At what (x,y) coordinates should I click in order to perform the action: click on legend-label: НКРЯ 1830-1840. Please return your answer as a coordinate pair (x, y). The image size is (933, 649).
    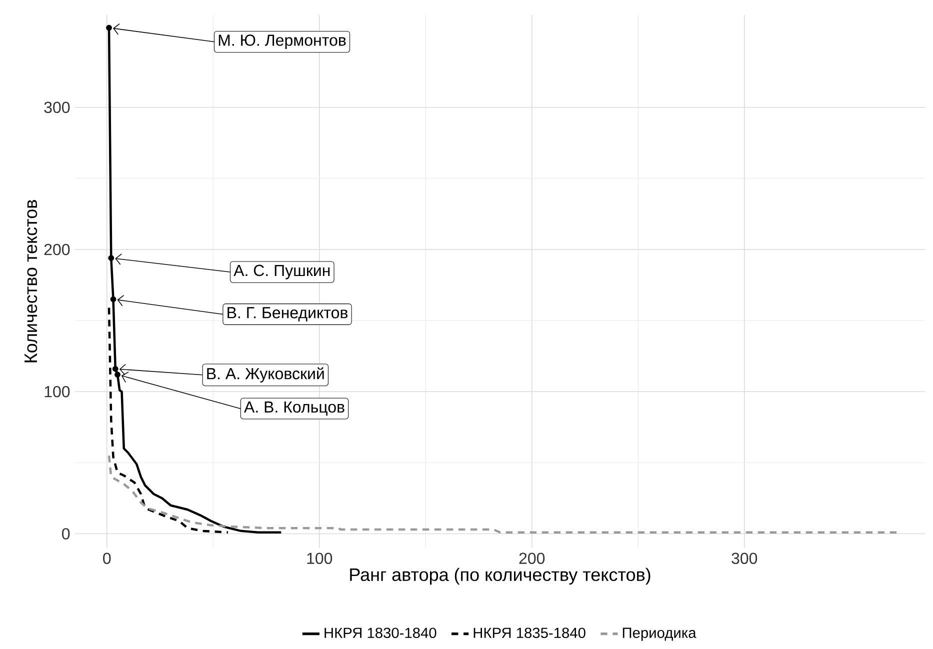
    Looking at the image, I should click on (380, 633).